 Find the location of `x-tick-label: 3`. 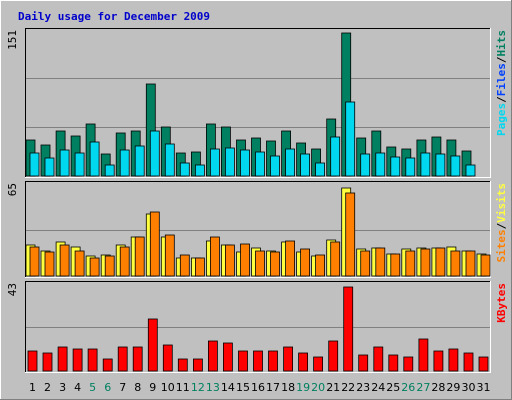

x-tick-label: 3 is located at coordinates (62, 387).